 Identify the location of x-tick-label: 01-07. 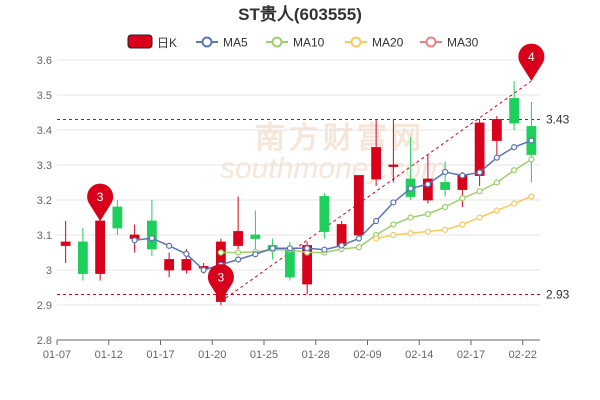
(57, 355).